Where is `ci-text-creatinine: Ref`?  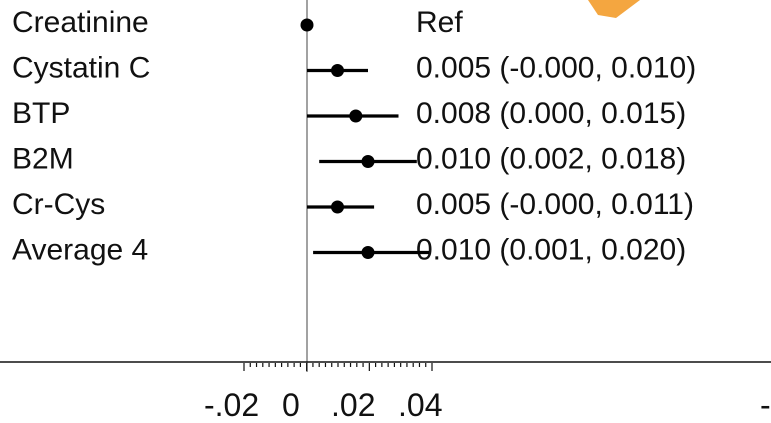 ci-text-creatinine: Ref is located at coordinates (439, 22).